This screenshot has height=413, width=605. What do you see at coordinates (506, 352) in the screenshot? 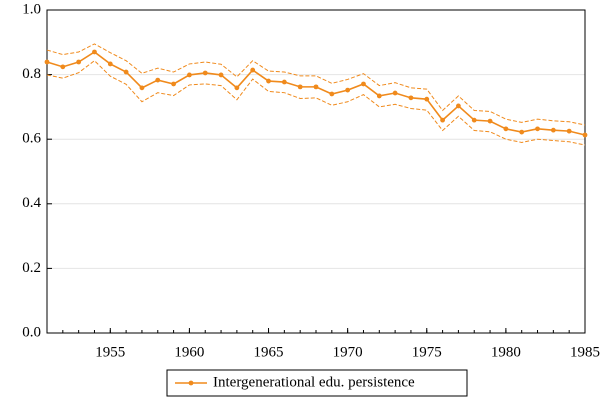
I see `x-tick-label: 1980` at bounding box center [506, 352].